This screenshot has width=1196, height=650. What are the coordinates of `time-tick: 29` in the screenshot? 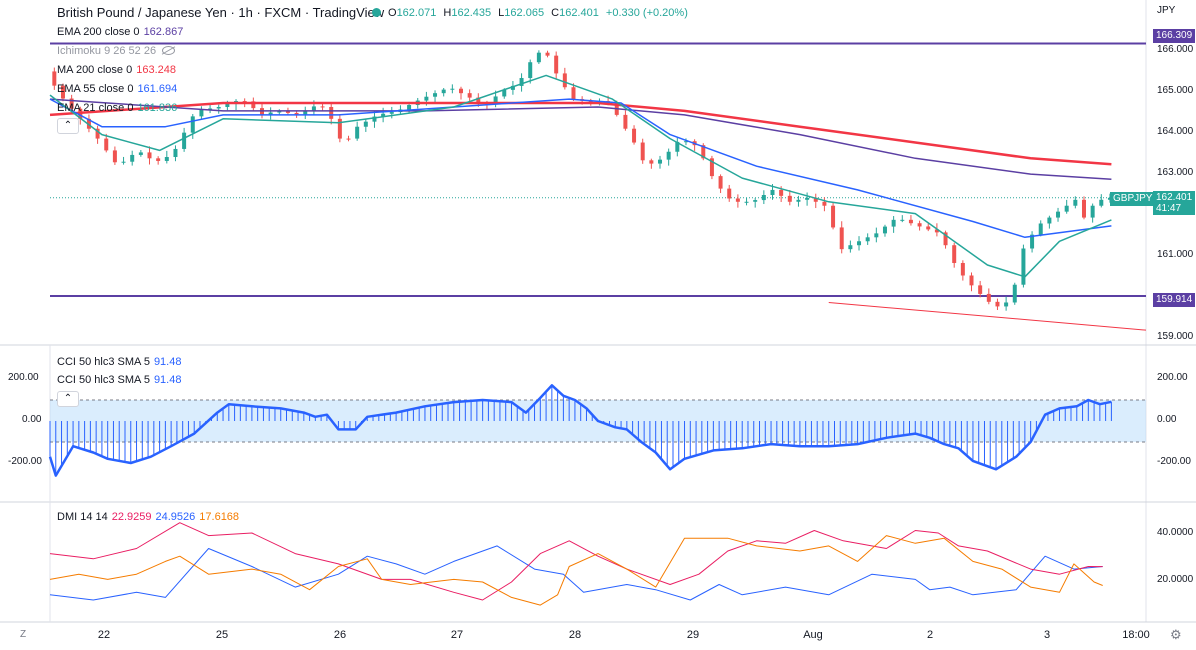 It's located at (693, 635).